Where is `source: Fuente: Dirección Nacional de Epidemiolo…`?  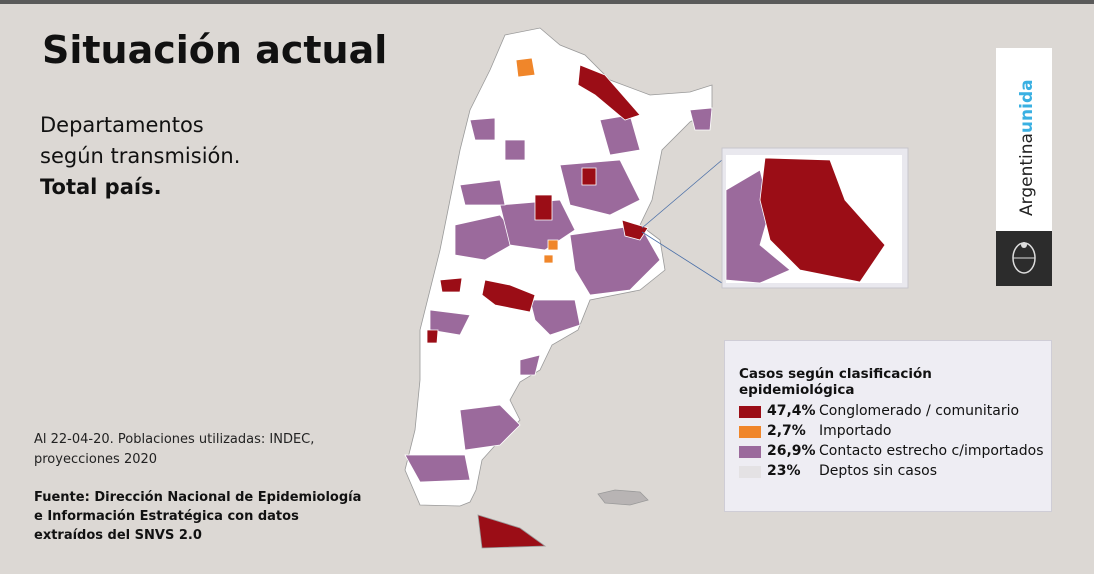 source: Fuente: Dirección Nacional de Epidemiolo… is located at coordinates (197, 516).